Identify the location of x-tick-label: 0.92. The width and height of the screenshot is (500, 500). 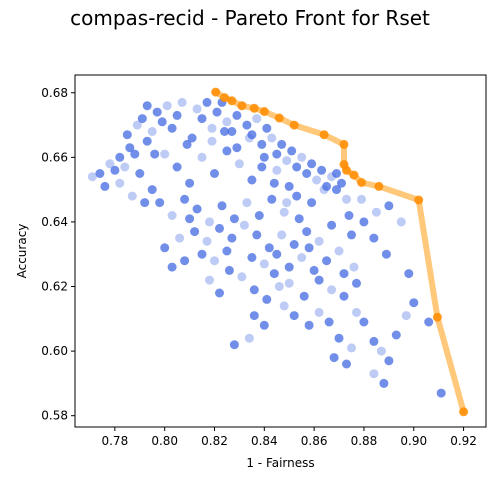
(463, 441).